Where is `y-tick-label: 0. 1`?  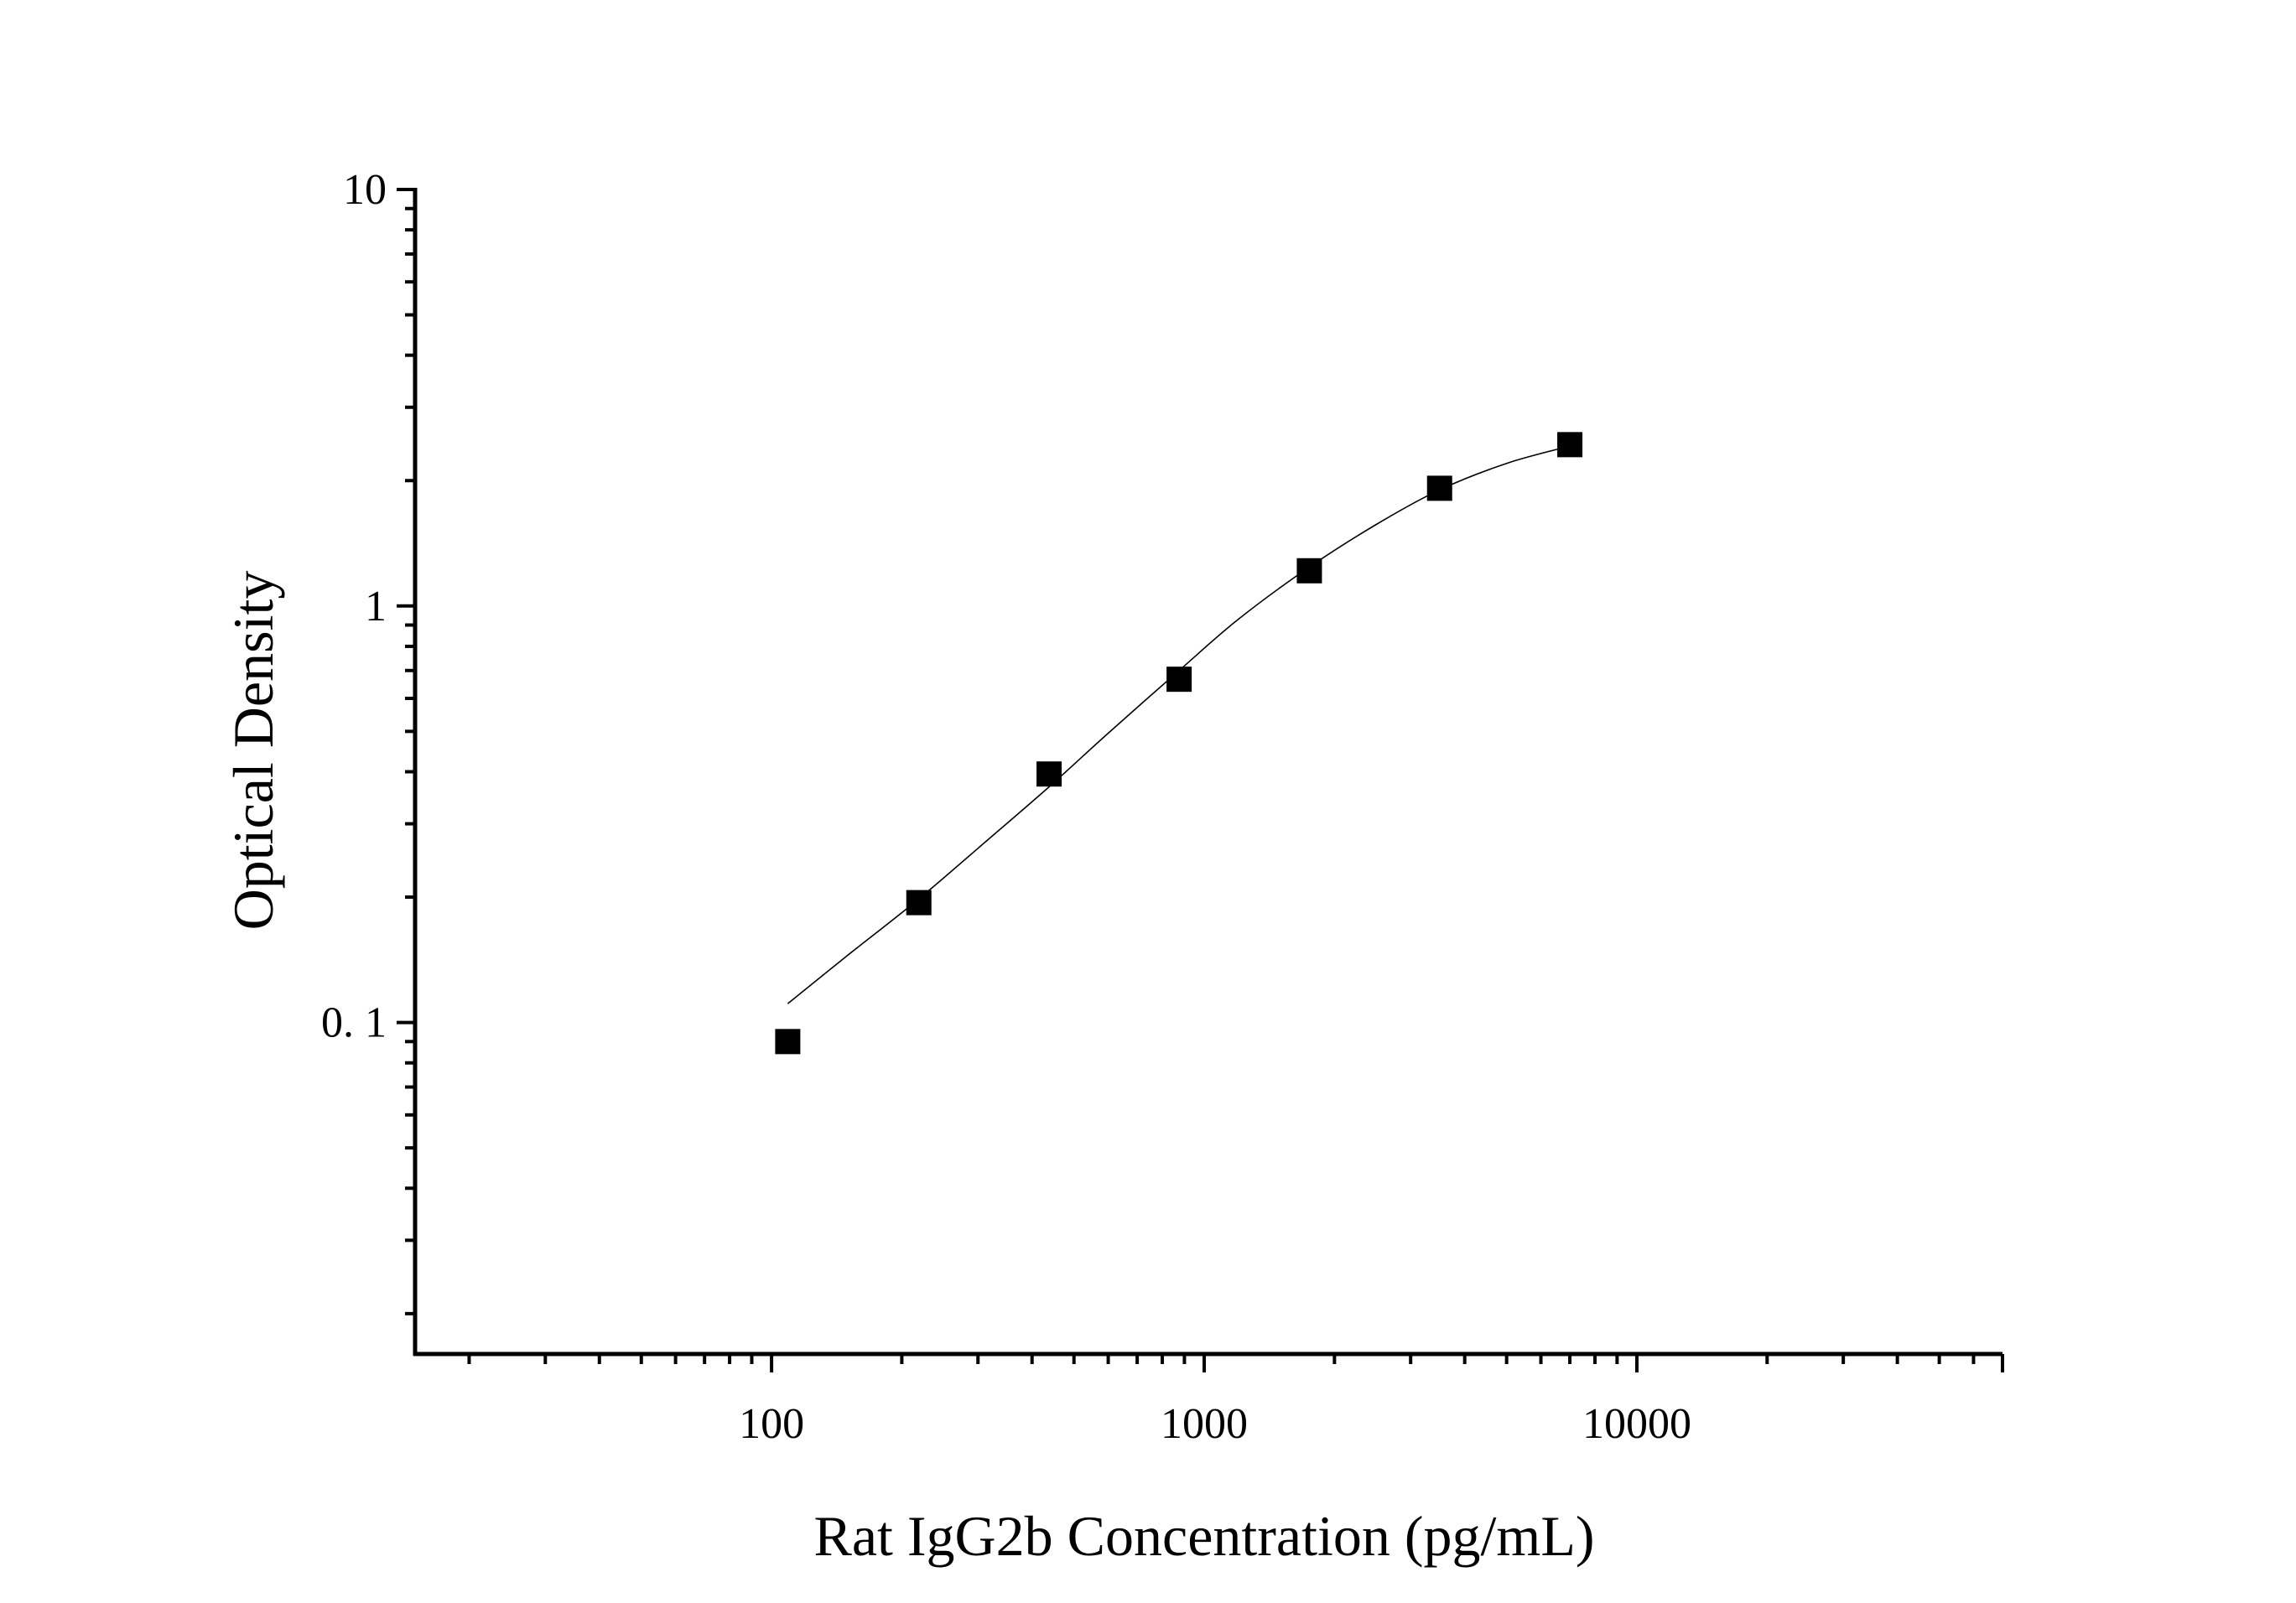 y-tick-label: 0. 1 is located at coordinates (354, 1023).